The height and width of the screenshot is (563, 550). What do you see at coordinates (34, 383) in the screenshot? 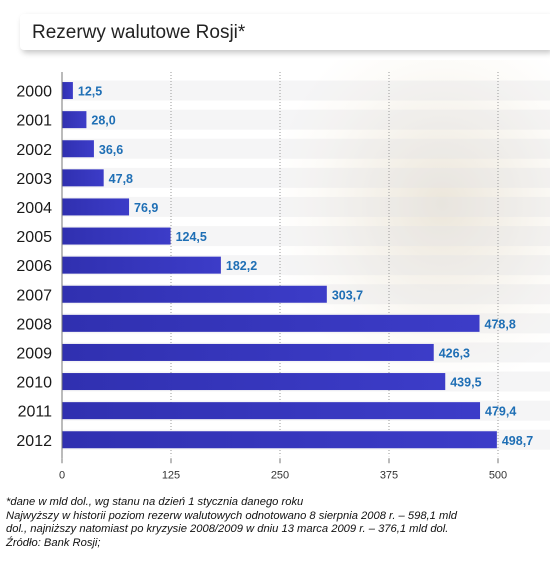
I see `category-label: 2010` at bounding box center [34, 383].